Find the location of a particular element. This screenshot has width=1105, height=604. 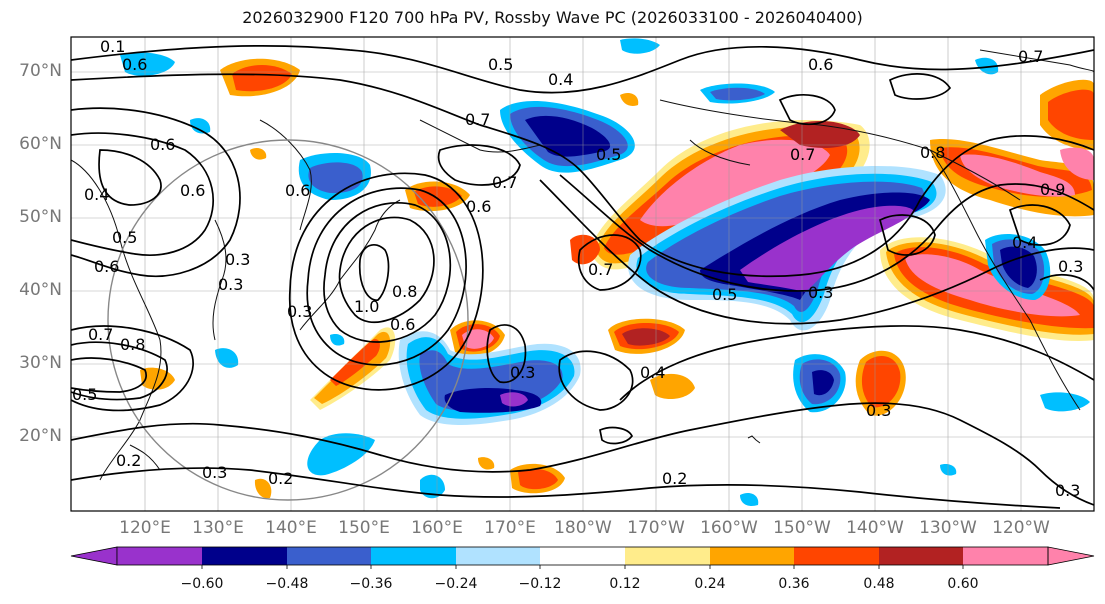

lon-label-160w: 160°W is located at coordinates (729, 528).